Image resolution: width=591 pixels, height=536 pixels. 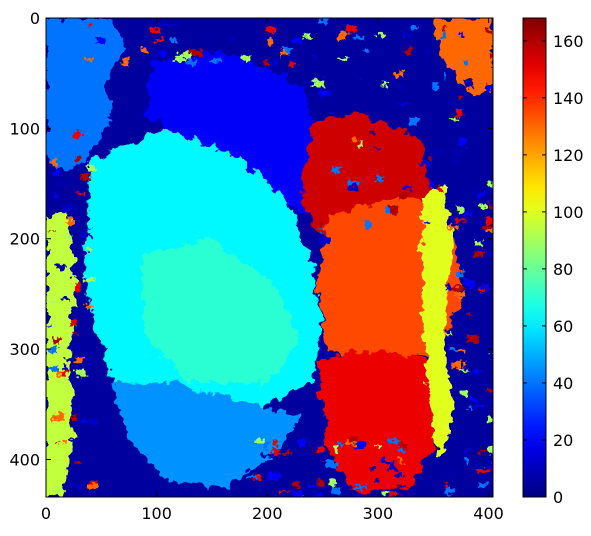 What do you see at coordinates (24, 128) in the screenshot?
I see `y-tick-label: 100` at bounding box center [24, 128].